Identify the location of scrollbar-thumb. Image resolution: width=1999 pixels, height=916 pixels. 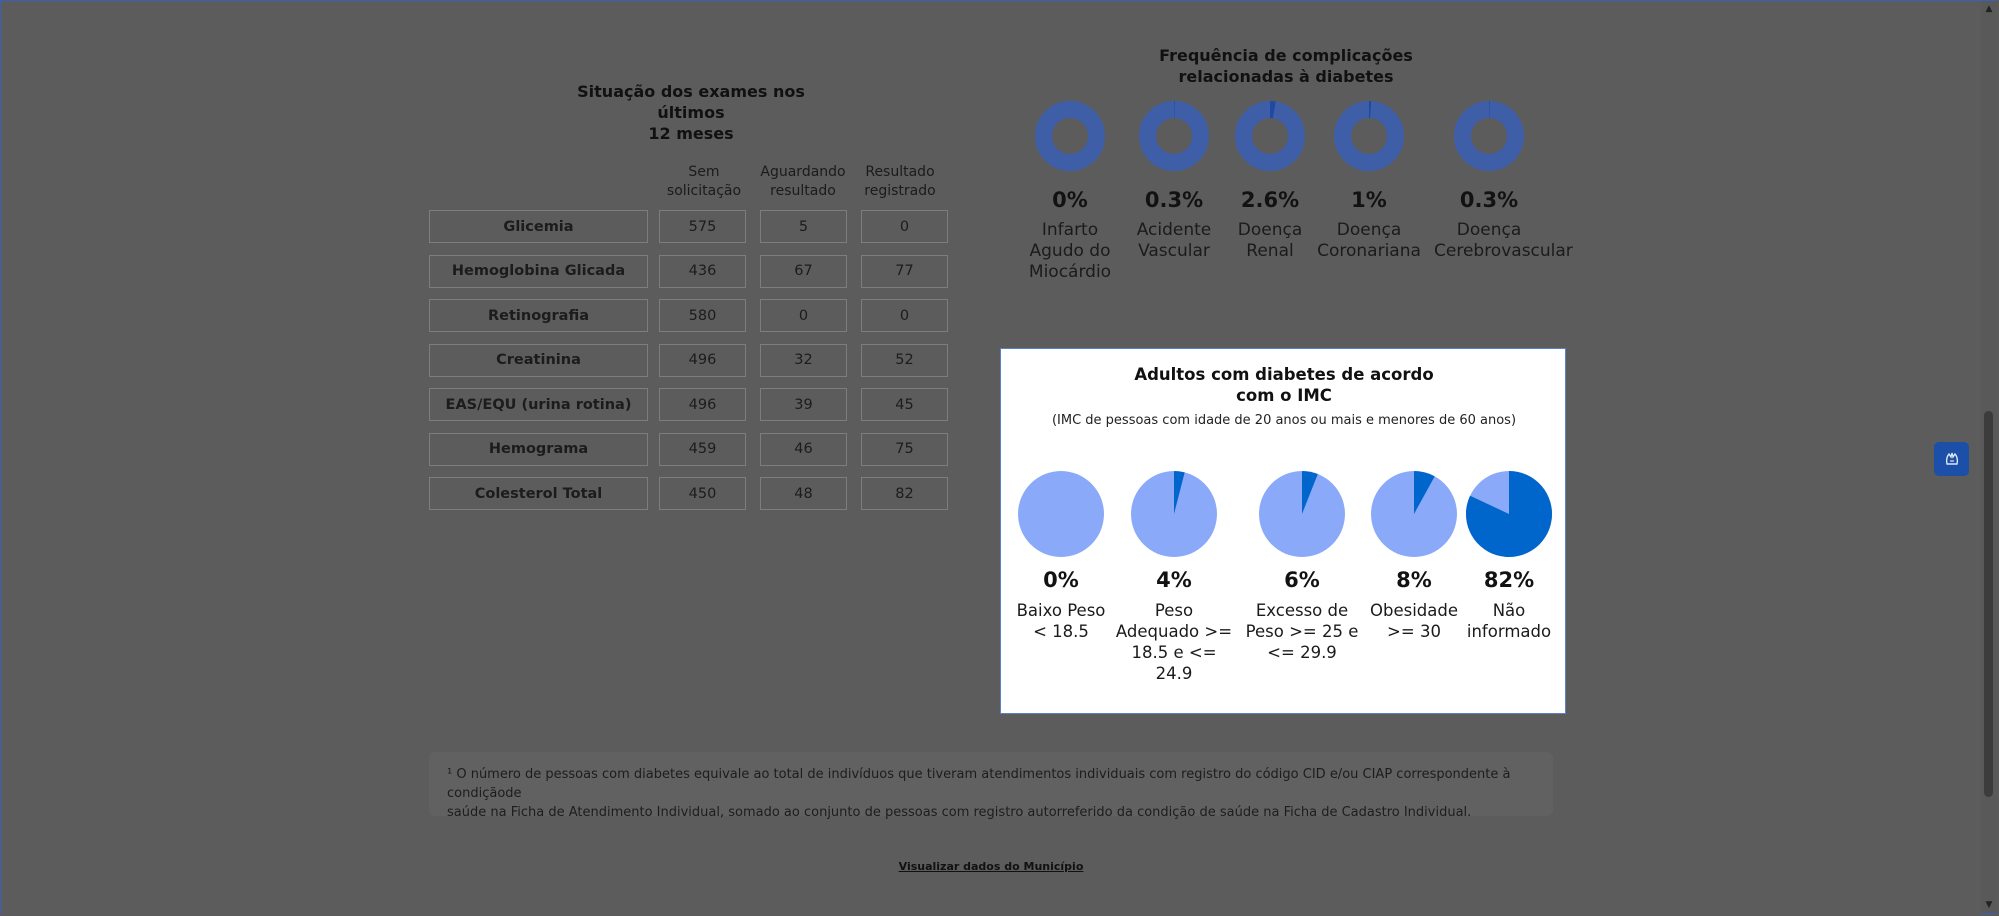
(1988, 604).